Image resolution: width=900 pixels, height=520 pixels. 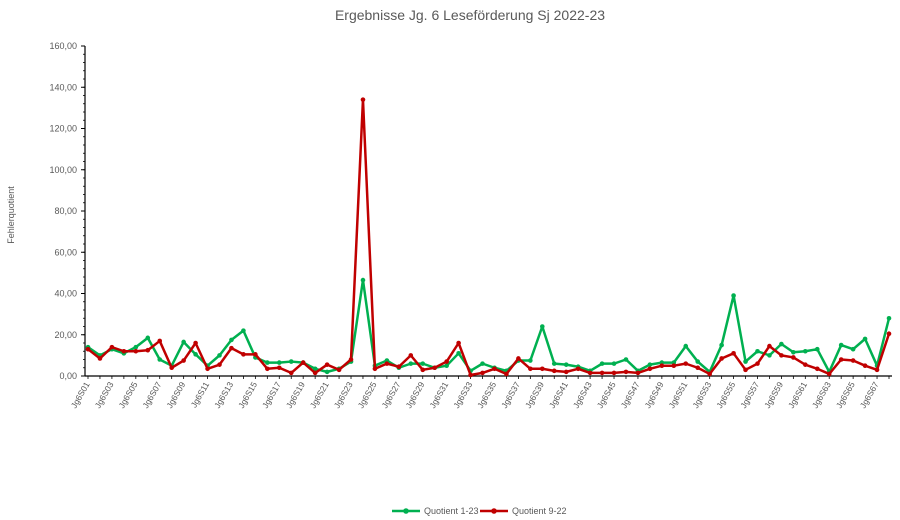 I want to click on x-tick-label: Jg6S51, so click(x=677, y=395).